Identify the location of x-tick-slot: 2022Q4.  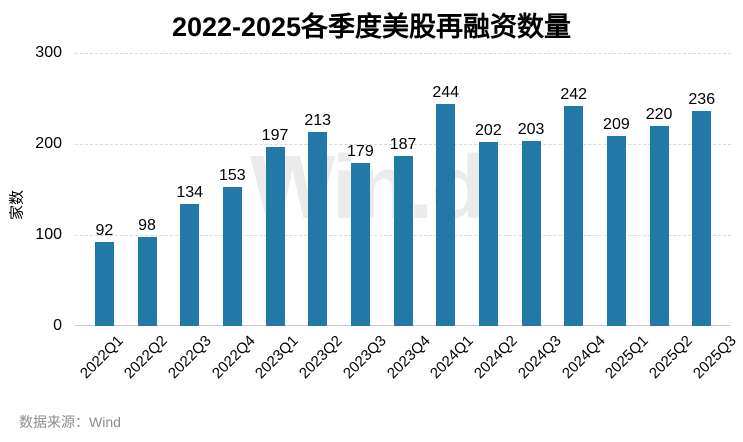
(234, 365).